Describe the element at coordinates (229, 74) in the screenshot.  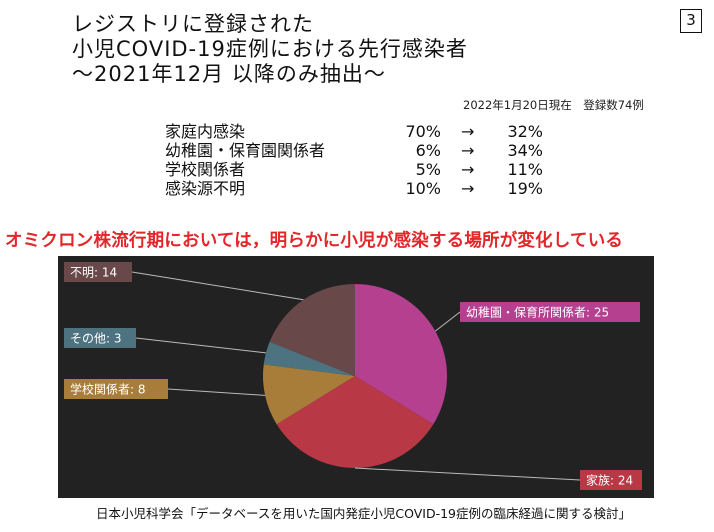
I see `title-line-3: 〜2021年12月 以降のみ抽出〜` at that location.